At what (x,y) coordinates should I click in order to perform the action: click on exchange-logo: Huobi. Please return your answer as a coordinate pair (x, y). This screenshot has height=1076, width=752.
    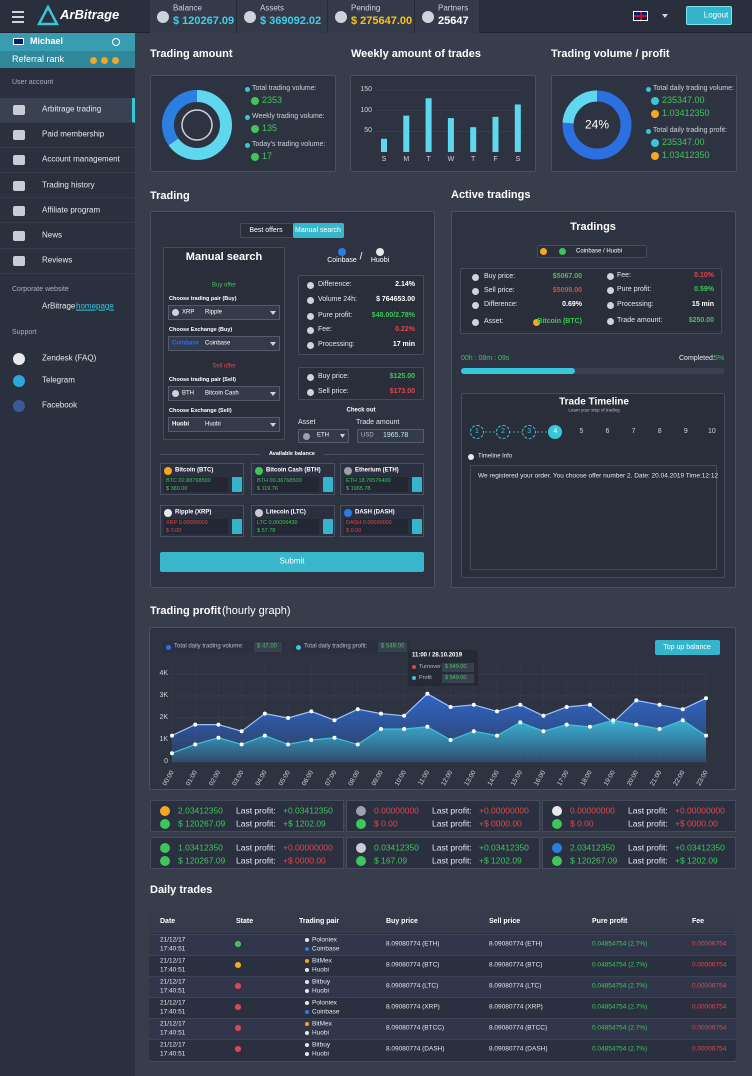
    Looking at the image, I should click on (180, 424).